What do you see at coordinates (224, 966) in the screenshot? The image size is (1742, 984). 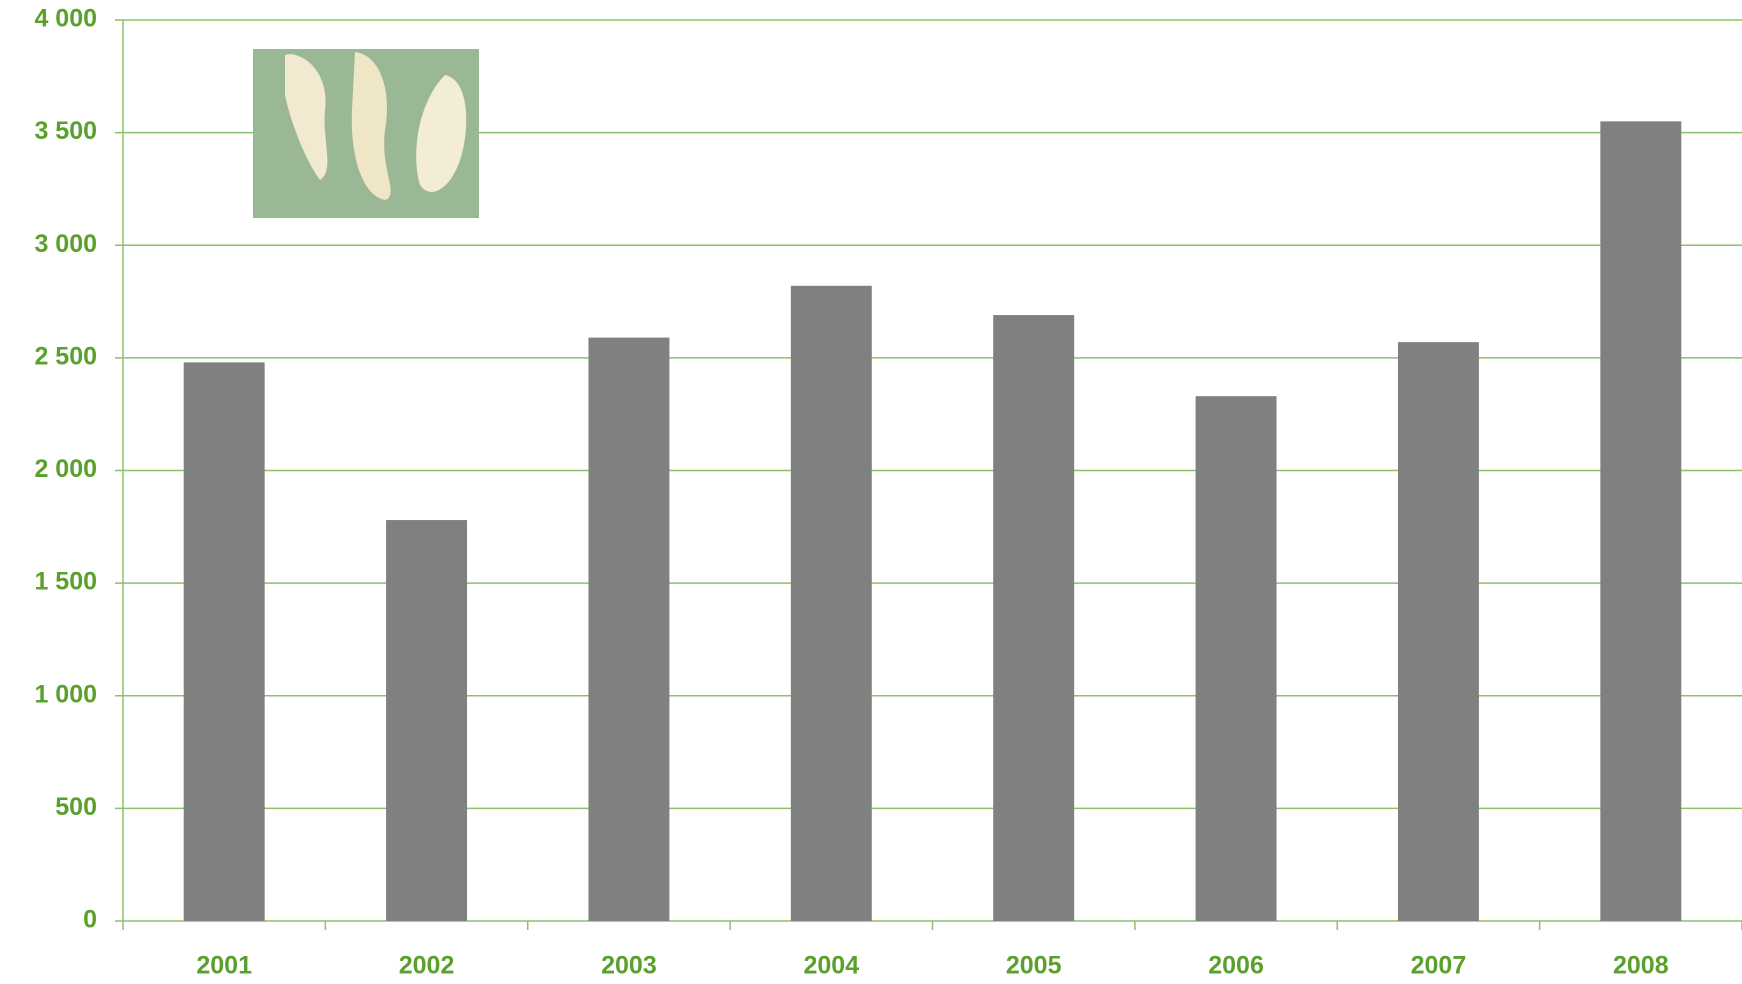 I see `x-tick-label: 2001` at bounding box center [224, 966].